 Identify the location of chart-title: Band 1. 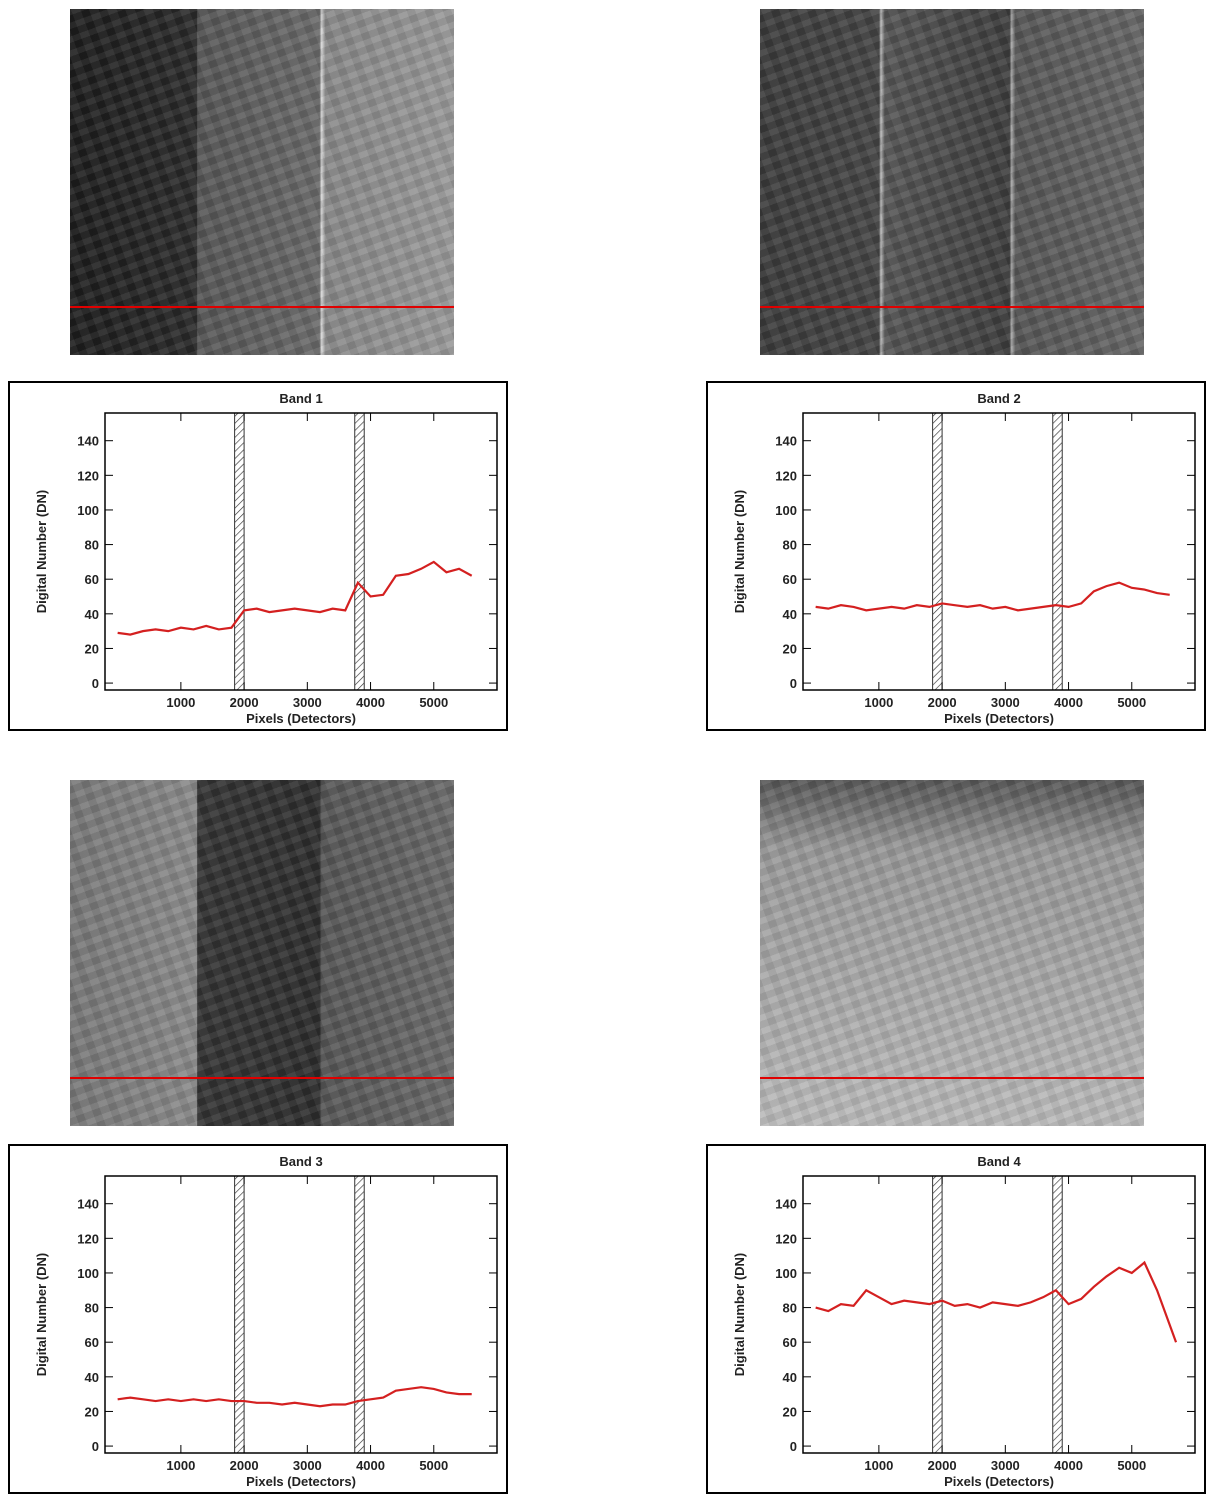
(300, 398).